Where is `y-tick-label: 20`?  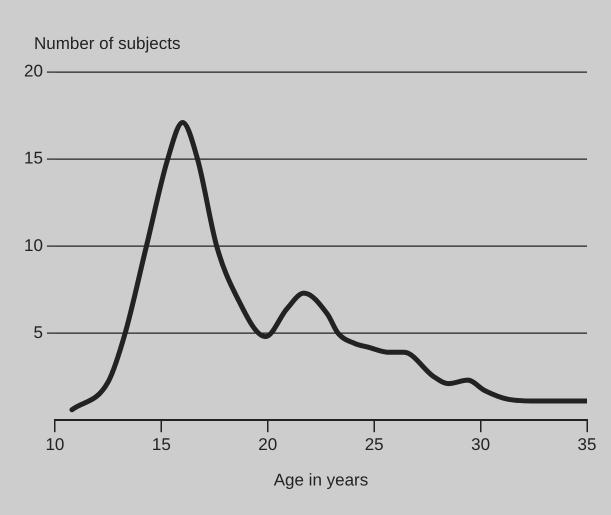 y-tick-label: 20 is located at coordinates (33, 71).